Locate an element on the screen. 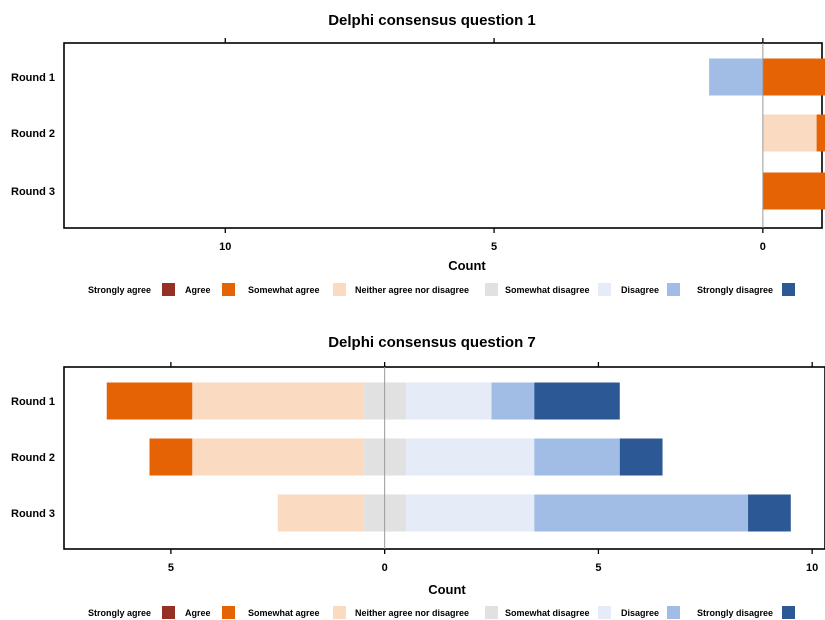 The height and width of the screenshot is (620, 825). chart-title: Delphi consensus question 1 is located at coordinates (432, 20).